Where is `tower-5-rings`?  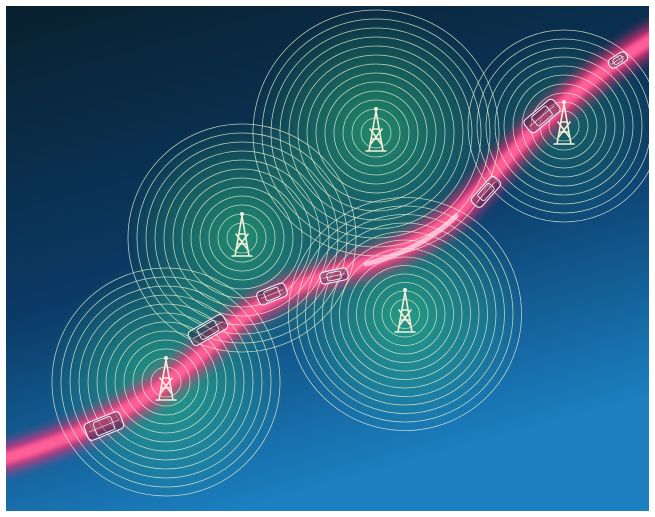 tower-5-rings is located at coordinates (558, 126).